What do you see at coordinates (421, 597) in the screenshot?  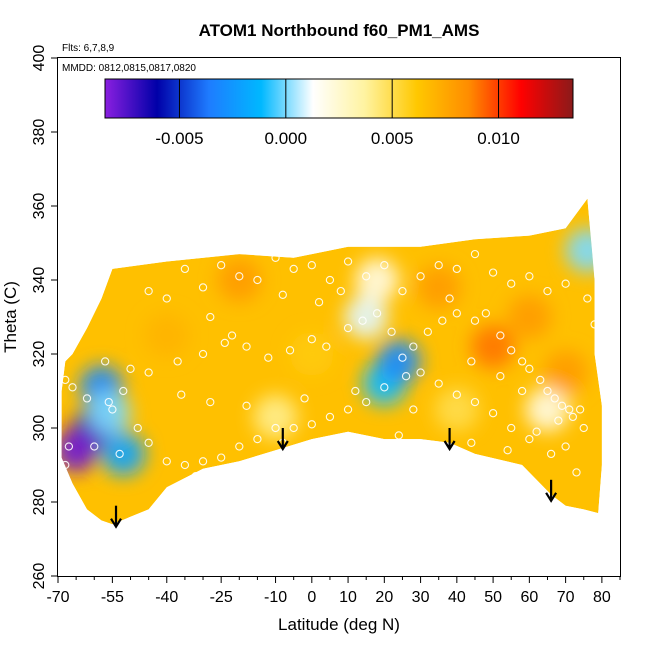 I see `x-tick-label: 30` at bounding box center [421, 597].